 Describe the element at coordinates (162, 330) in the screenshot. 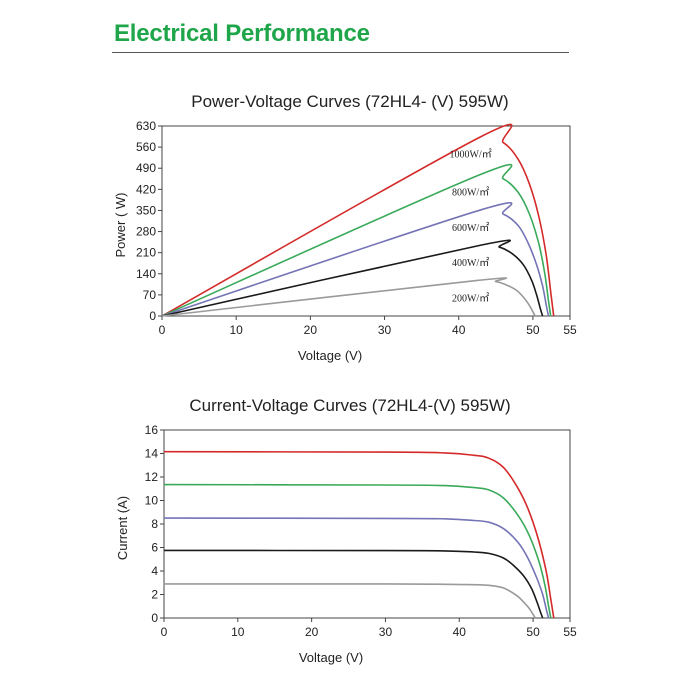

I see `pv-x-tick-label: 0` at that location.